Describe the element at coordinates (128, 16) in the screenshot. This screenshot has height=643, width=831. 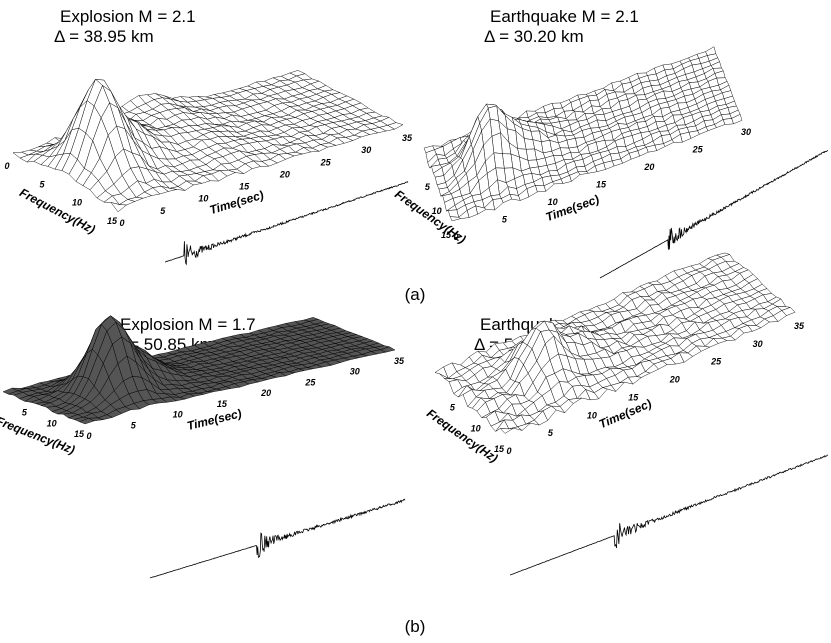
I see `panel-title: Explosion M = 2.1` at that location.